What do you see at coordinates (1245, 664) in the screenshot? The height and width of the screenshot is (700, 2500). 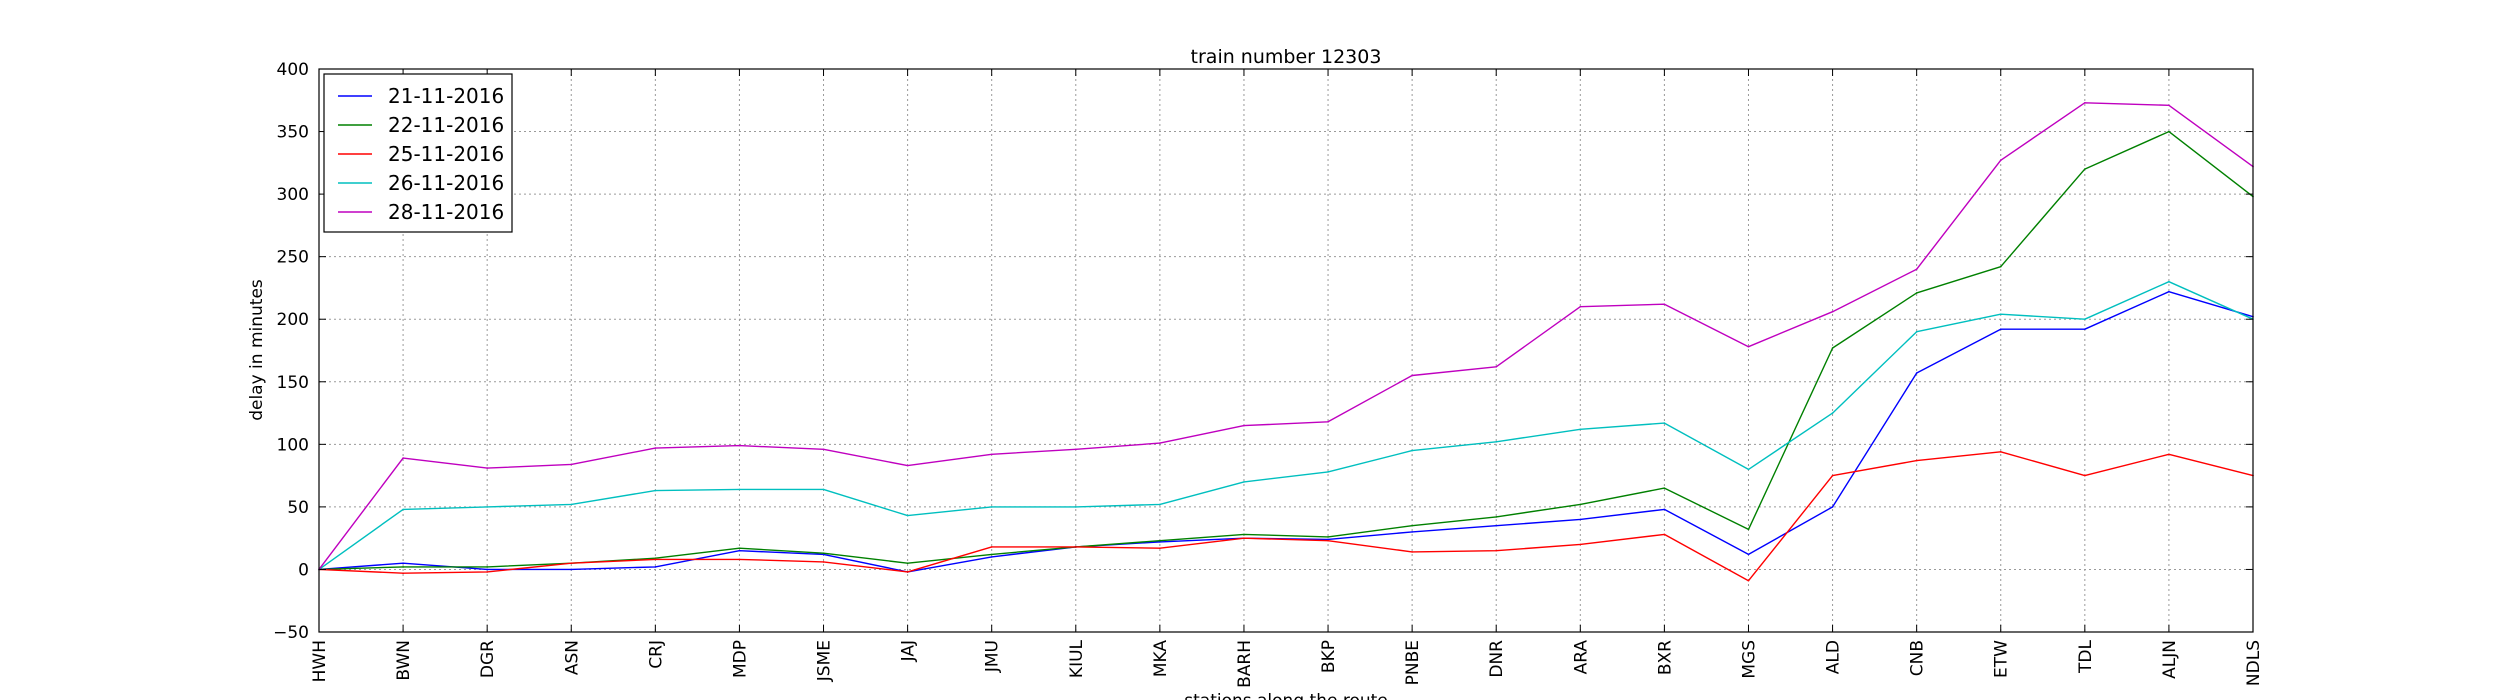 I see `x-tick-label: BARH` at bounding box center [1245, 664].